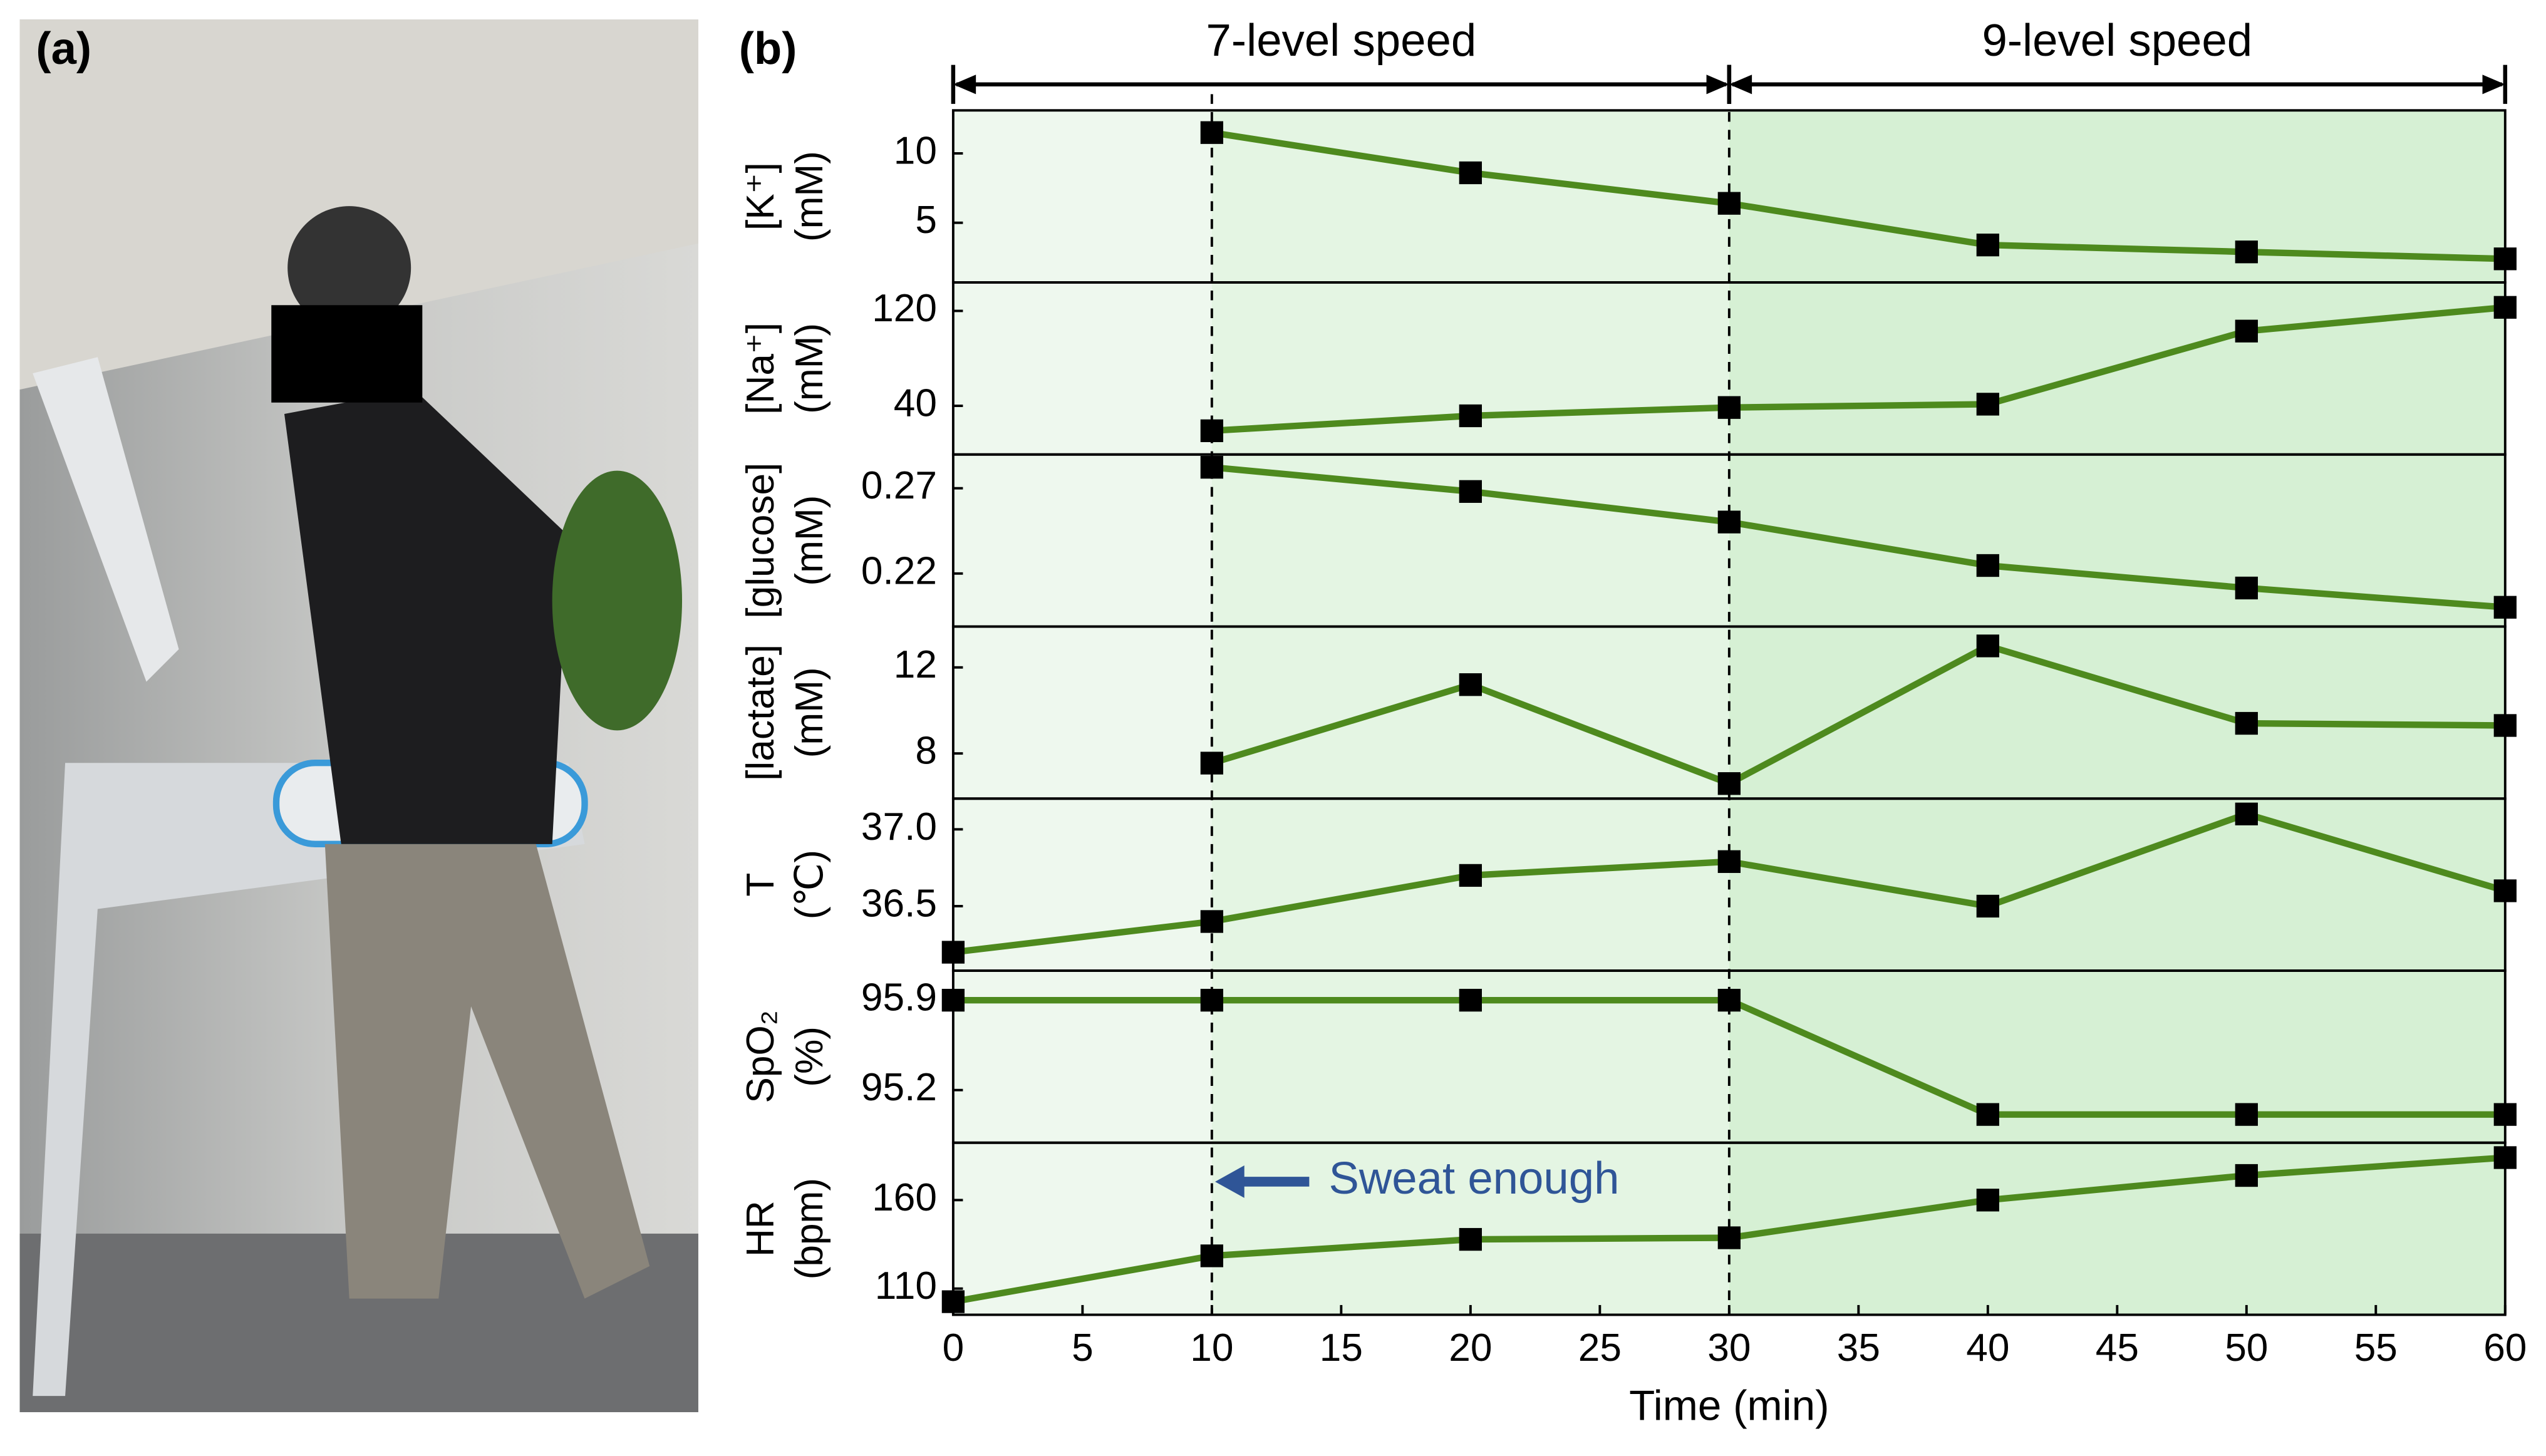  I want to click on x-tick-label: 5, so click(1083, 1348).